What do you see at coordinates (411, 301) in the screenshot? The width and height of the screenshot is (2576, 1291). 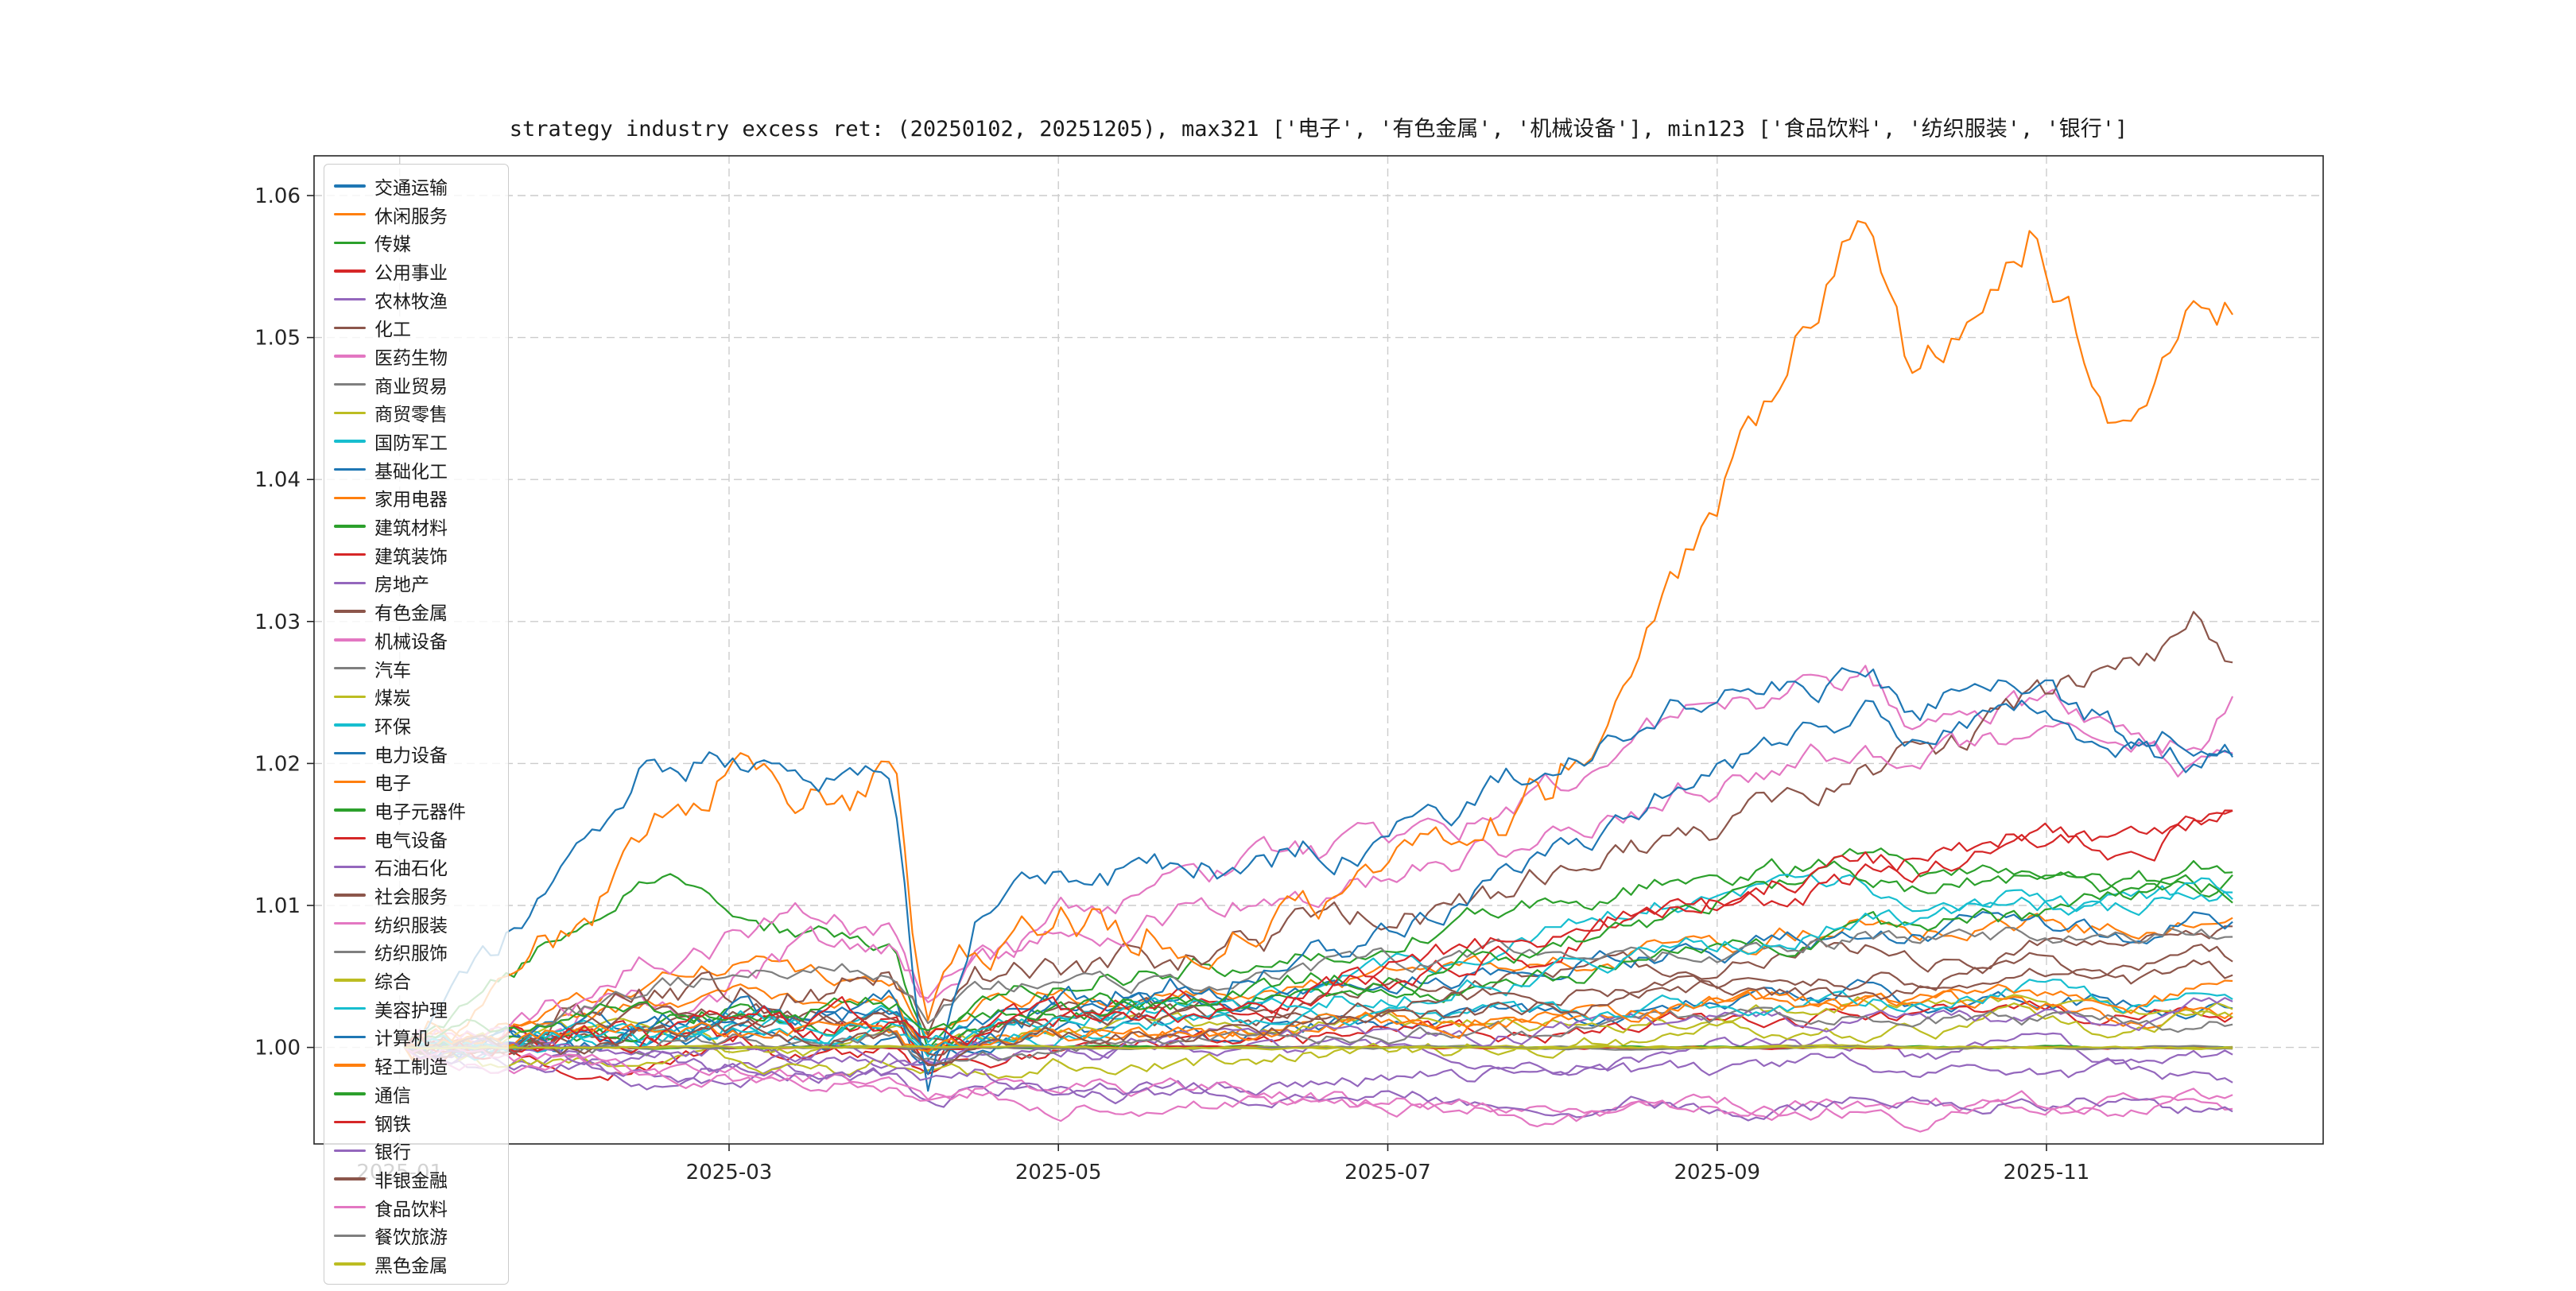 I see `legend-label: 农林牧渔` at bounding box center [411, 301].